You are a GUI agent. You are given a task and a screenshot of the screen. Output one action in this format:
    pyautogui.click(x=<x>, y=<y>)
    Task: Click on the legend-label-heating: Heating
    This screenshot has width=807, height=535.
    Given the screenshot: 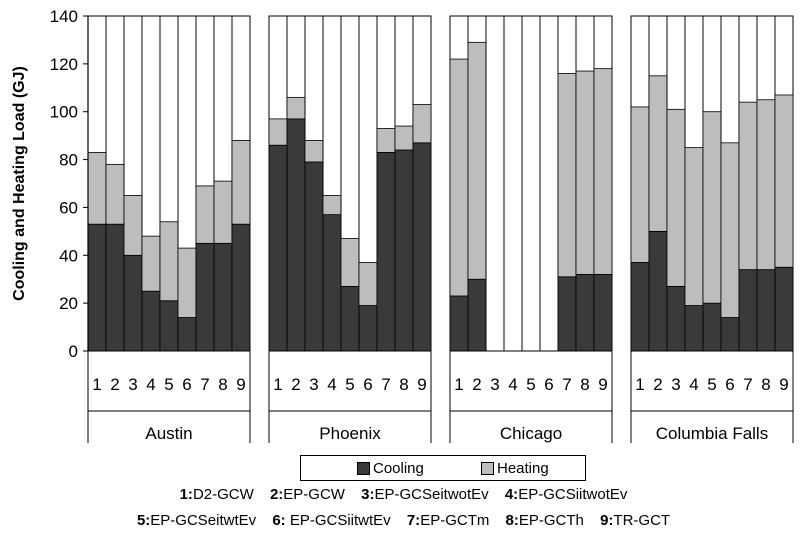 What is the action you would take?
    pyautogui.click(x=523, y=468)
    